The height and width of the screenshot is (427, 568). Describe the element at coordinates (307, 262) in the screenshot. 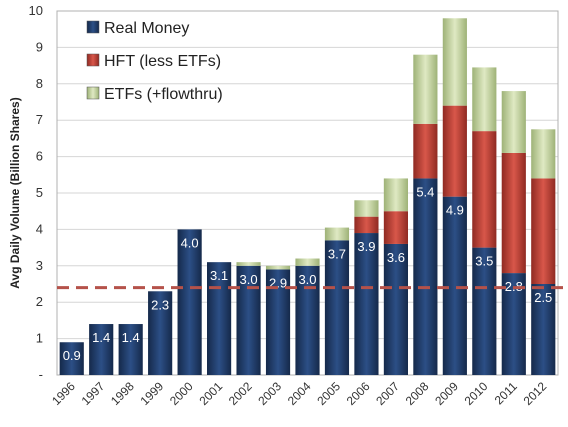

I see `bar-etfs-2004` at that location.